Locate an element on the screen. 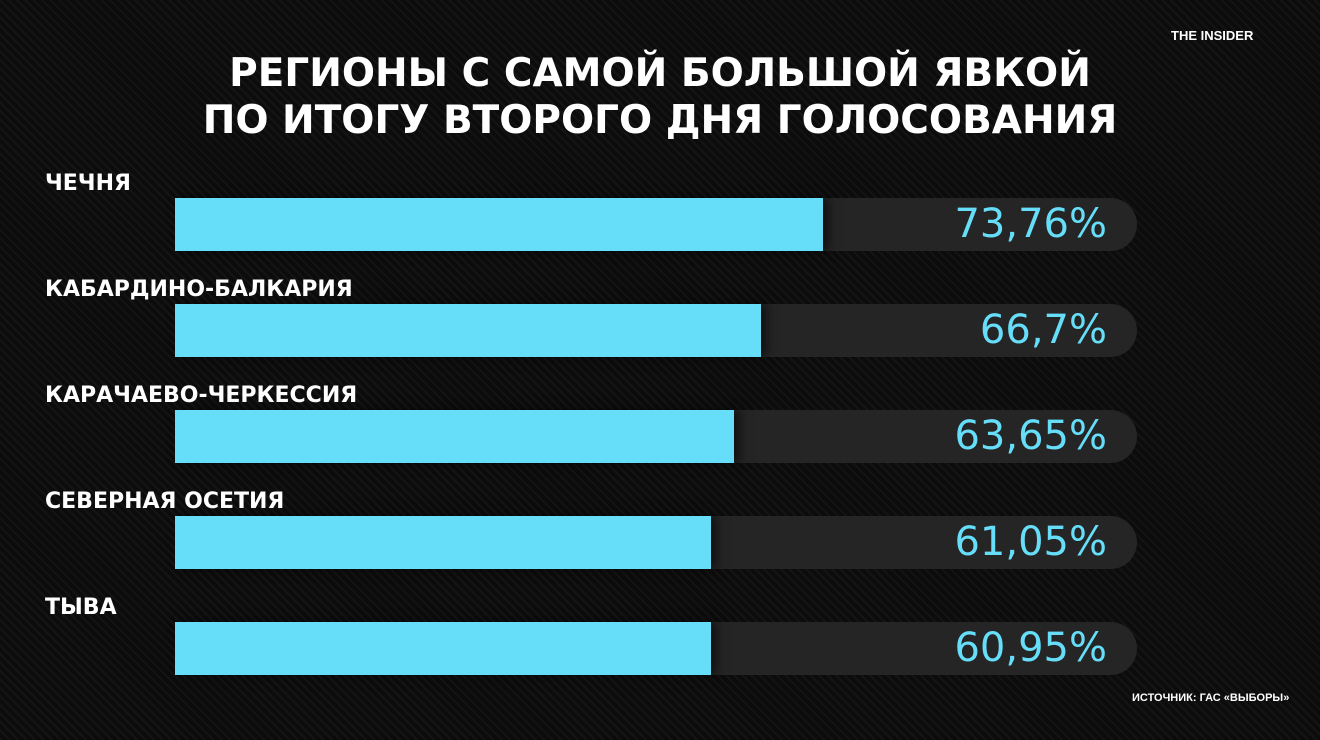 This screenshot has height=740, width=1320. value-label: 66,7% is located at coordinates (1043, 330).